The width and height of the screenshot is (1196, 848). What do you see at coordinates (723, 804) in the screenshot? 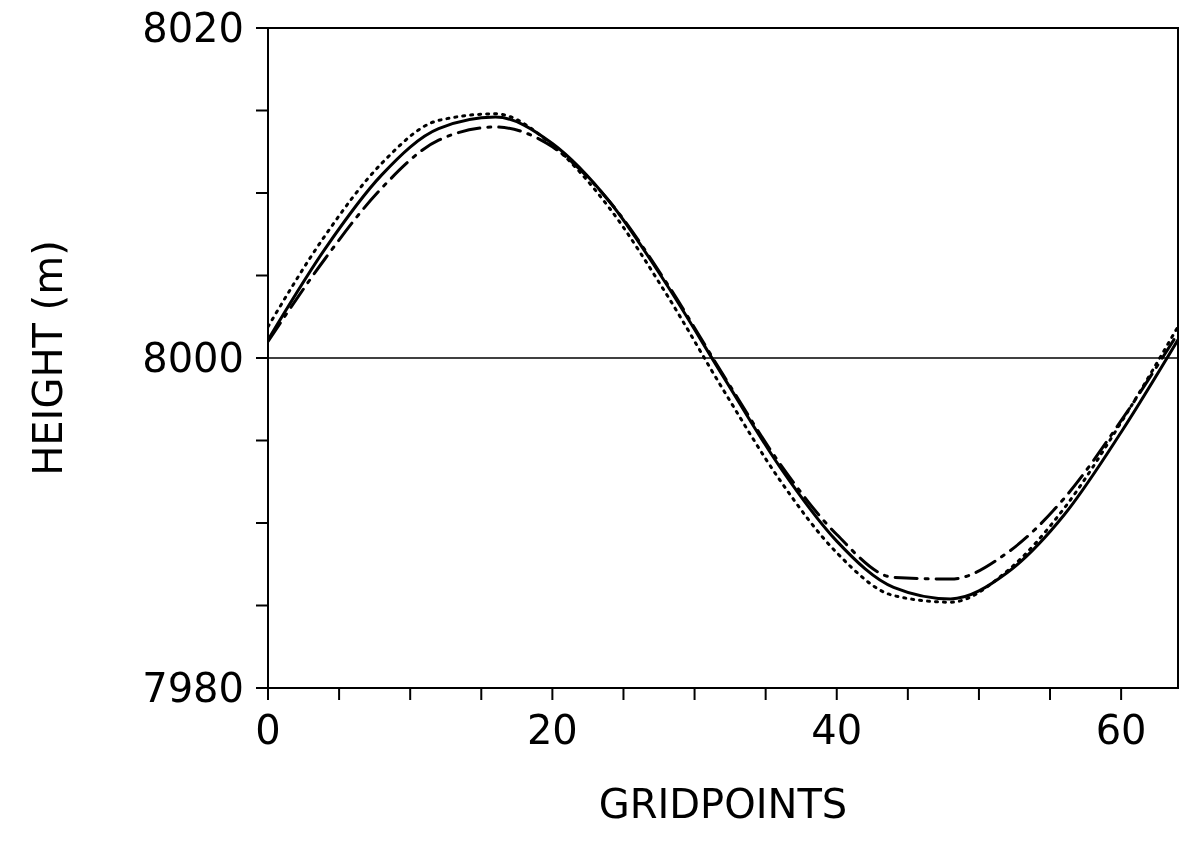
I see `x-axis-title: GRIDPOINTS` at bounding box center [723, 804].